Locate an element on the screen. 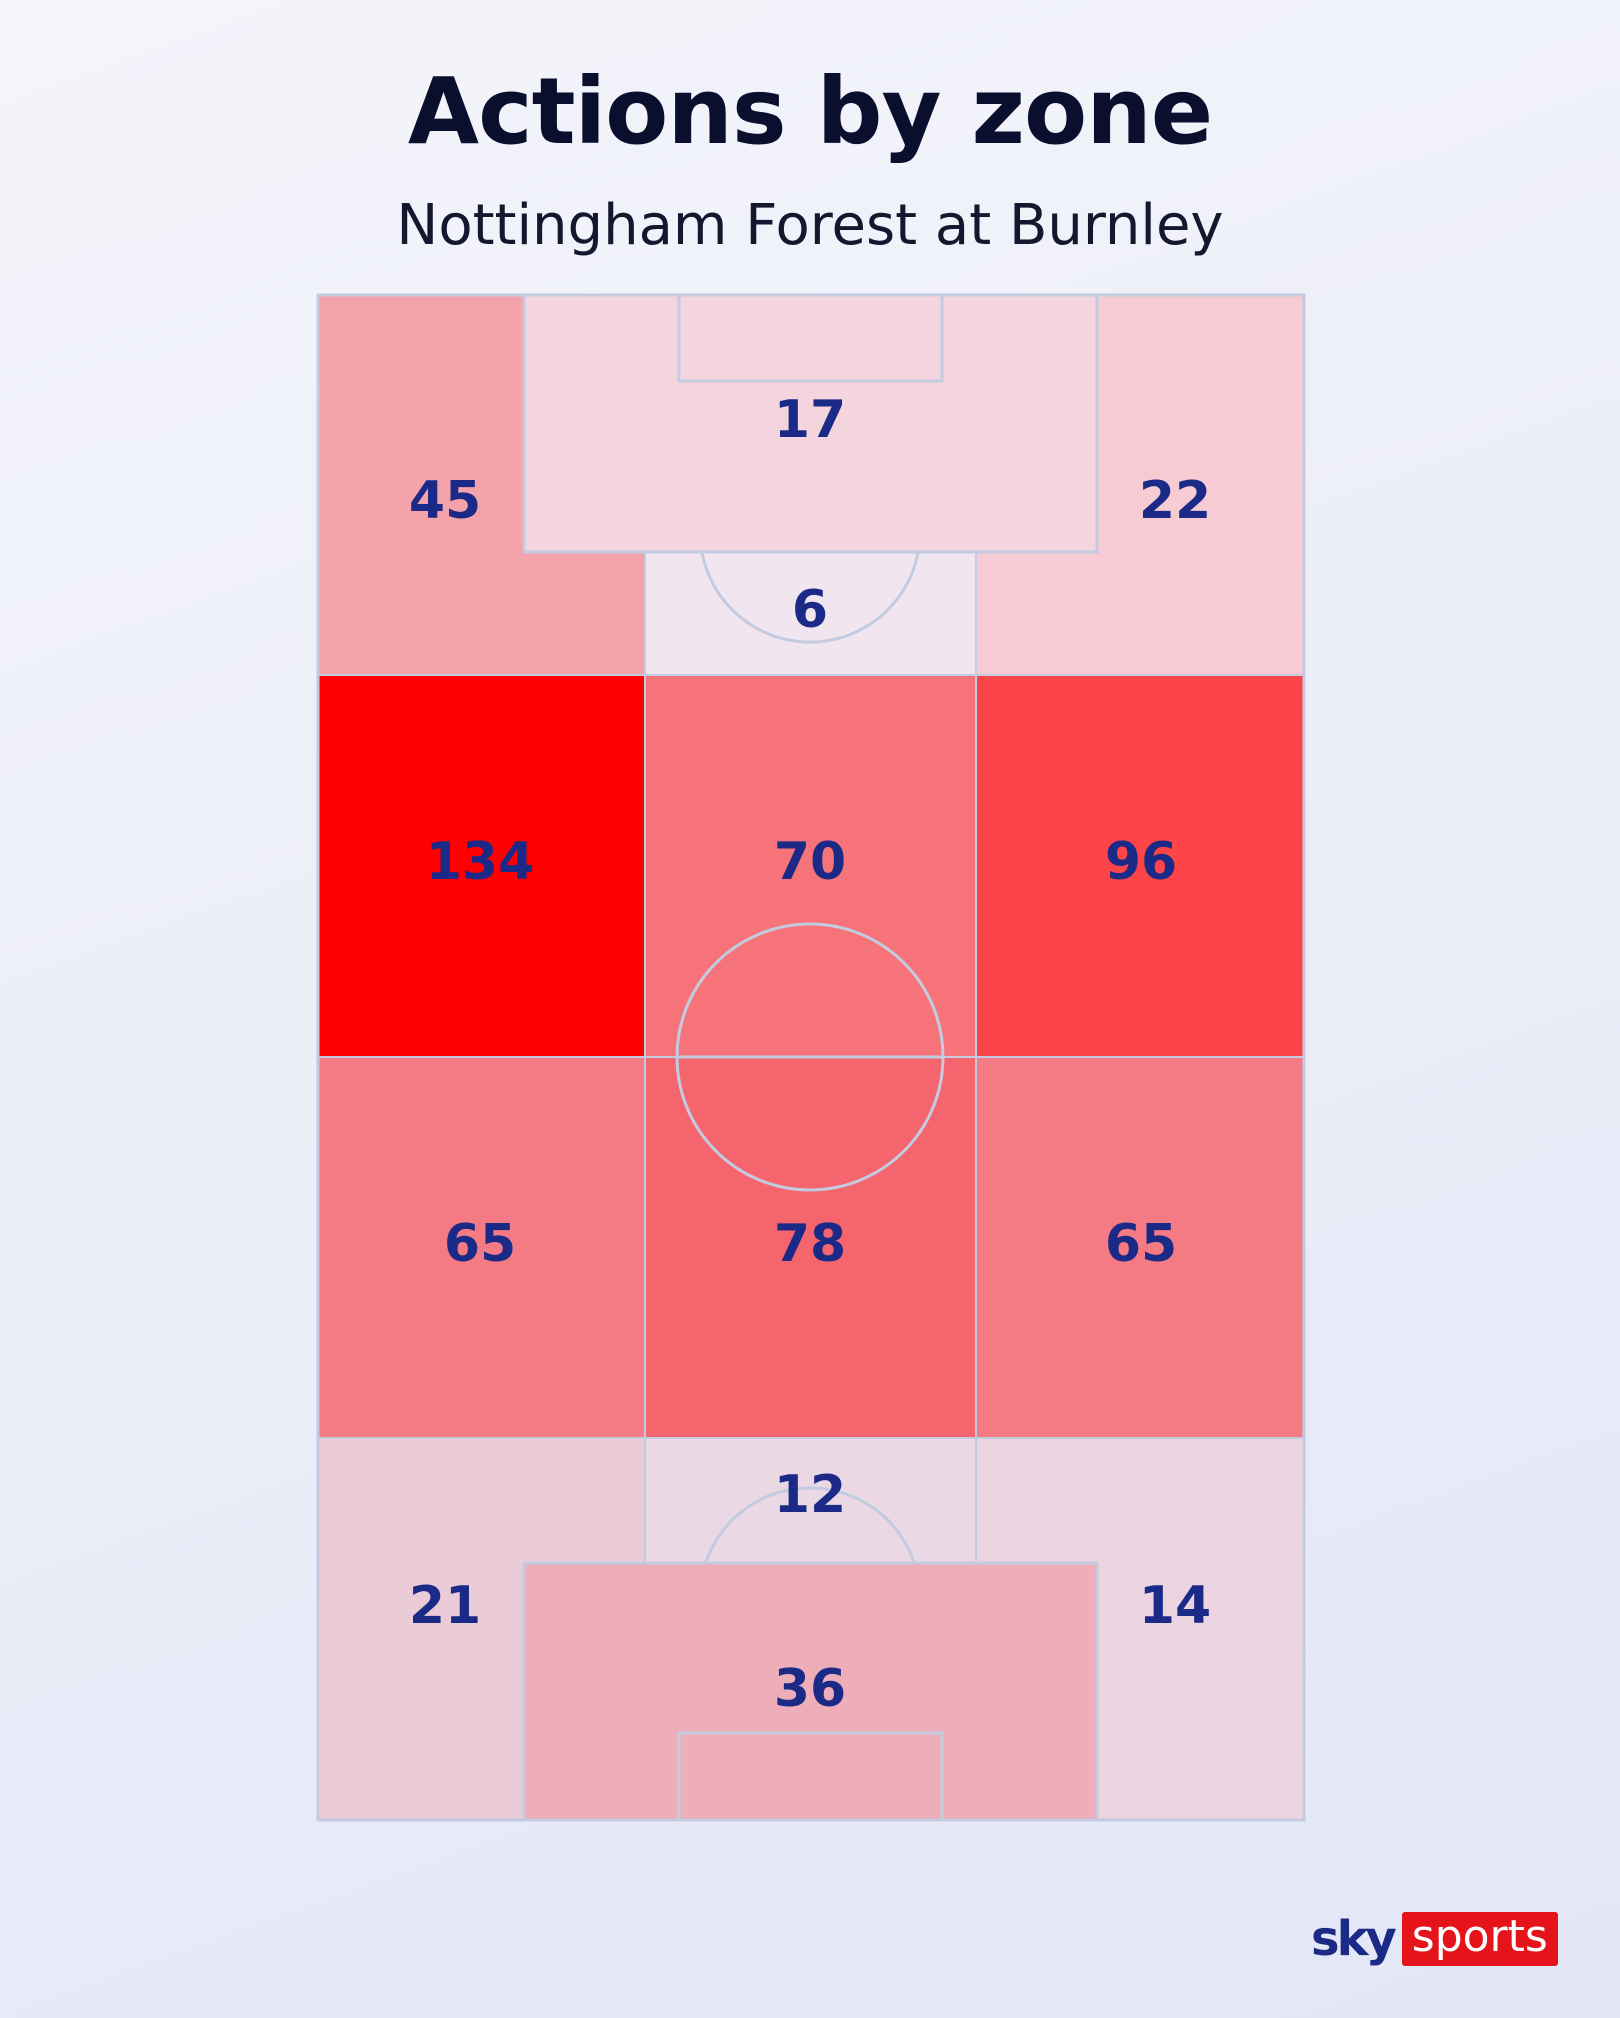 The width and height of the screenshot is (1620, 2018). sky-sports-logo: sky sports is located at coordinates (1442, 1939).